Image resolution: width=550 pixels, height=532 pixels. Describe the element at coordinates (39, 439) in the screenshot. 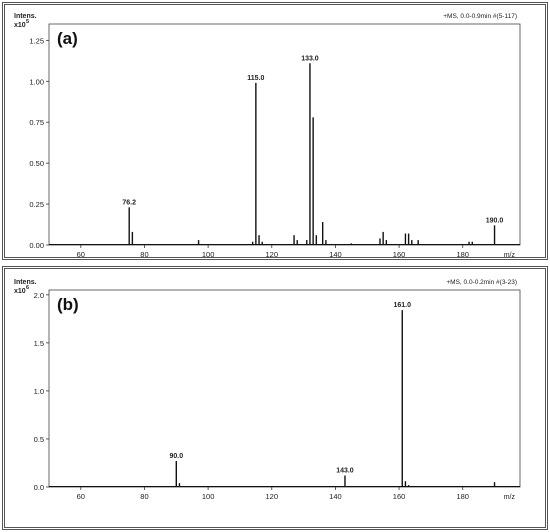

I see `y-tick-label: 0.5` at that location.